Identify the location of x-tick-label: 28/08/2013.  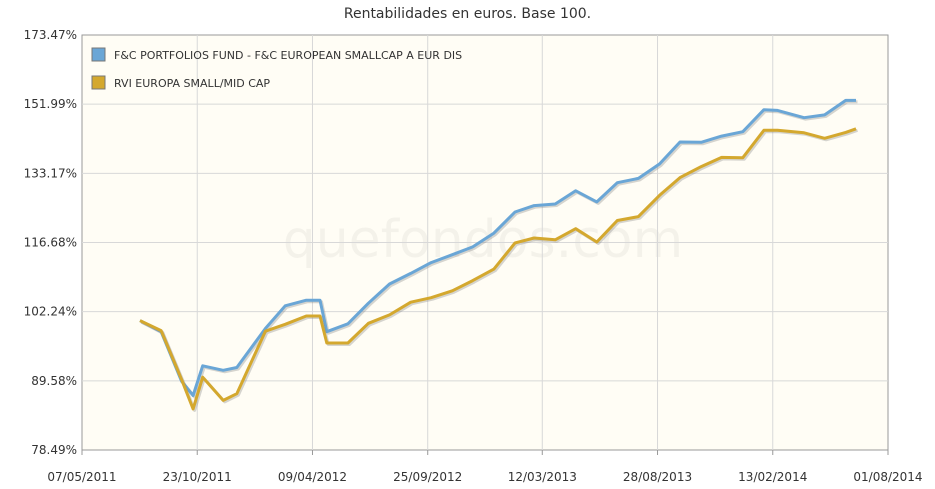
(657, 477).